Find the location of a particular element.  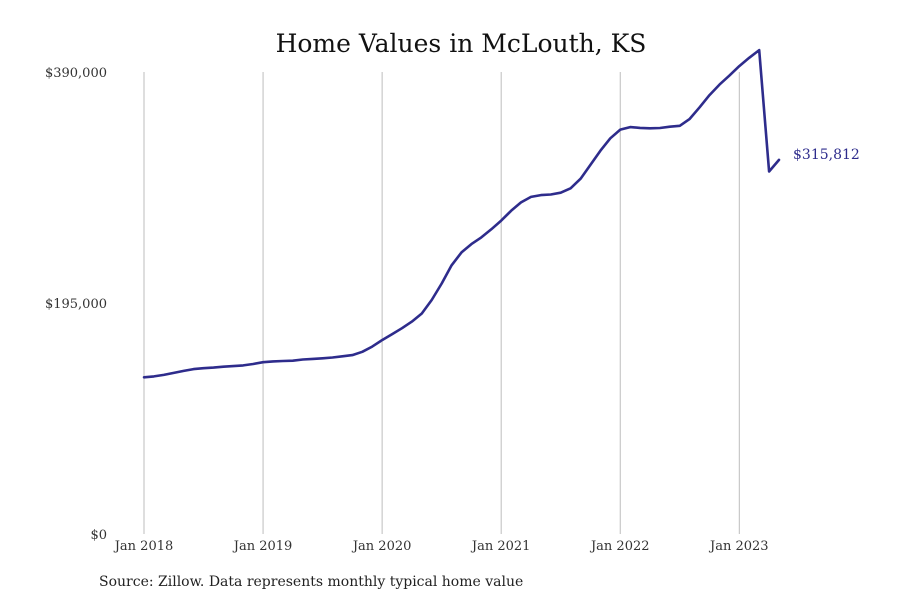

y-tick-label: $390,000 is located at coordinates (76, 73).